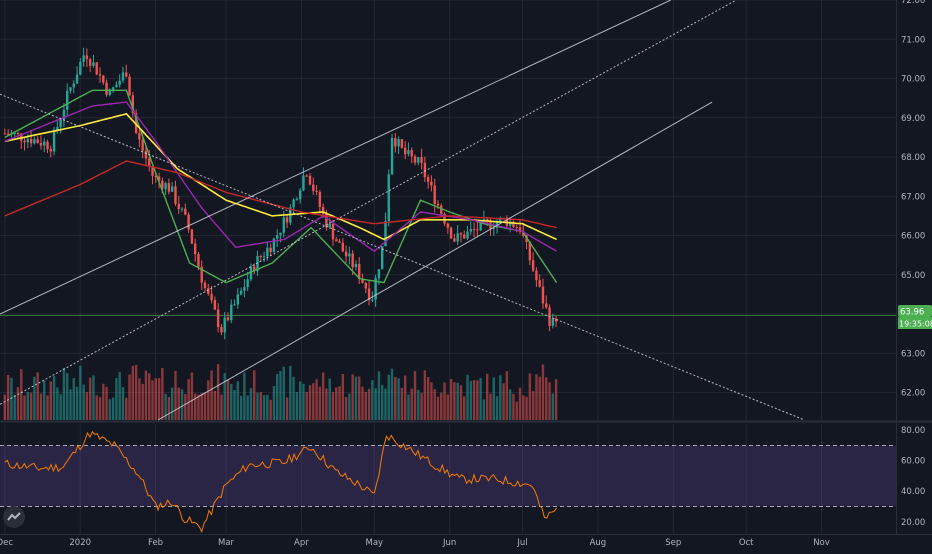 This screenshot has width=932, height=554. I want to click on x-tick-label: May, so click(375, 543).